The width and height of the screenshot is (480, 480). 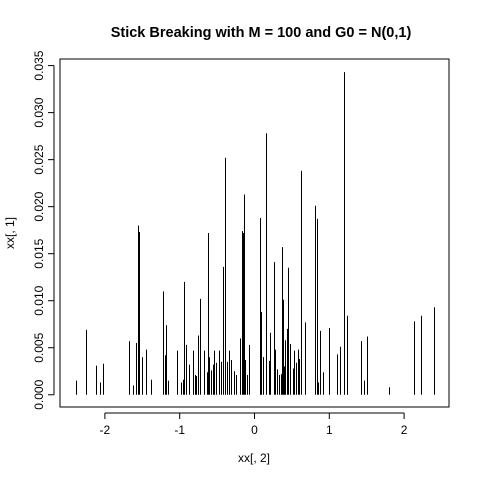 What do you see at coordinates (404, 430) in the screenshot?
I see `x-tick-label: 2` at bounding box center [404, 430].